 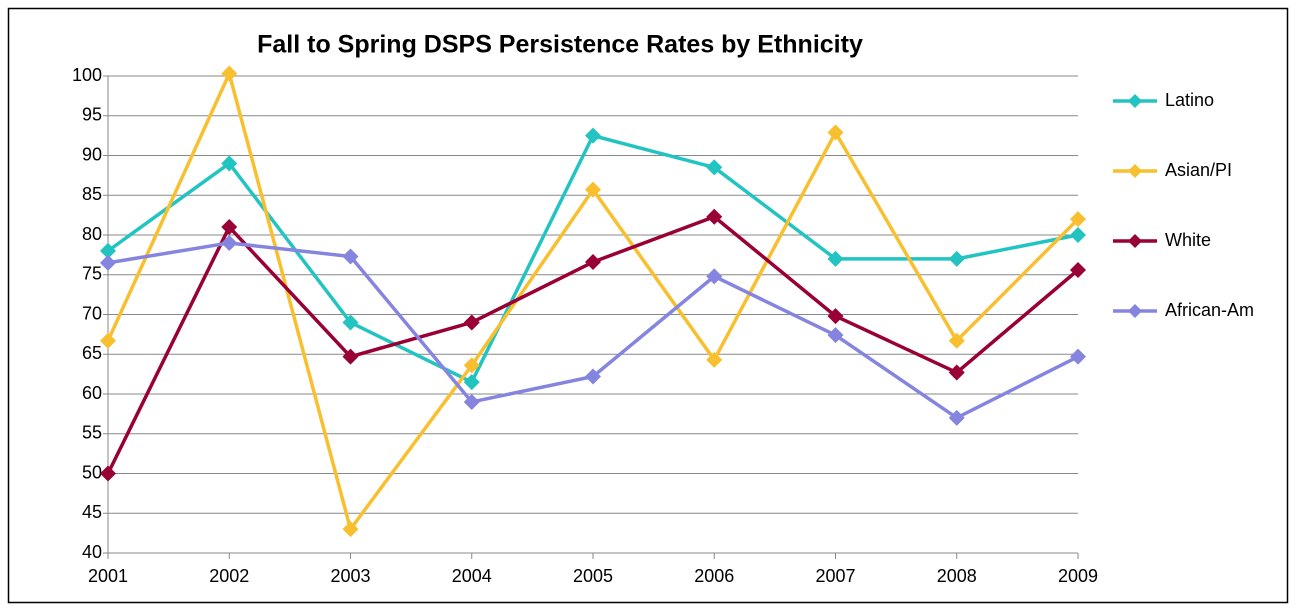 I want to click on y-tick-label: 95, so click(x=92, y=115).